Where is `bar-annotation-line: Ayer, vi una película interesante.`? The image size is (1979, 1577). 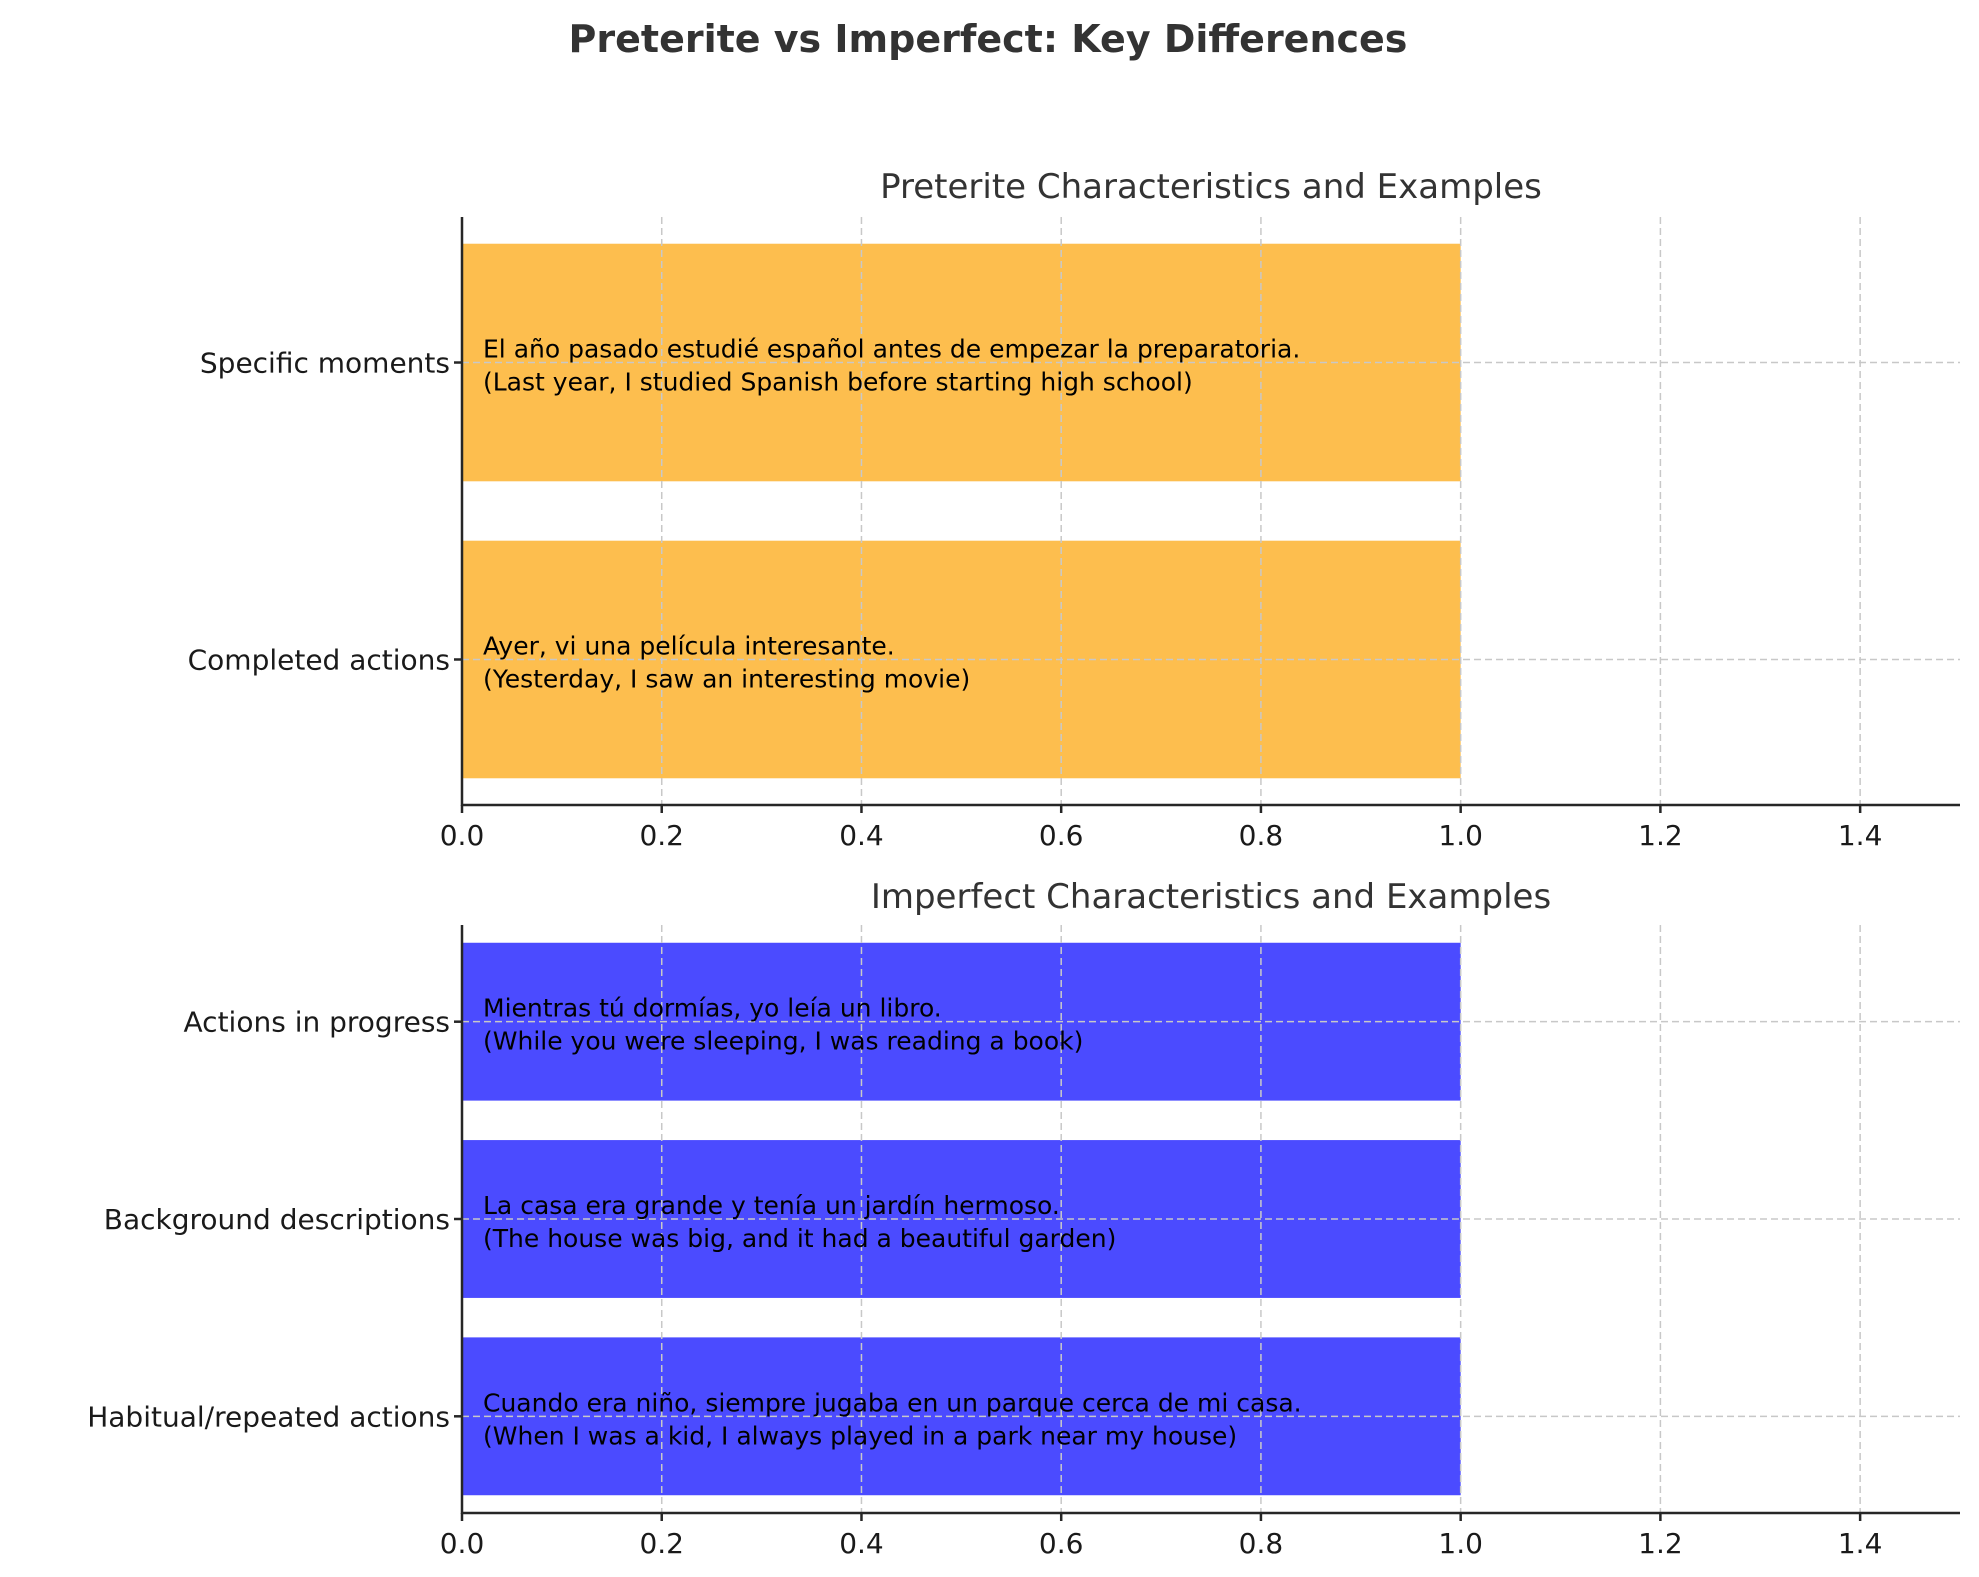
bar-annotation-line: Ayer, vi una película interesante. is located at coordinates (689, 645).